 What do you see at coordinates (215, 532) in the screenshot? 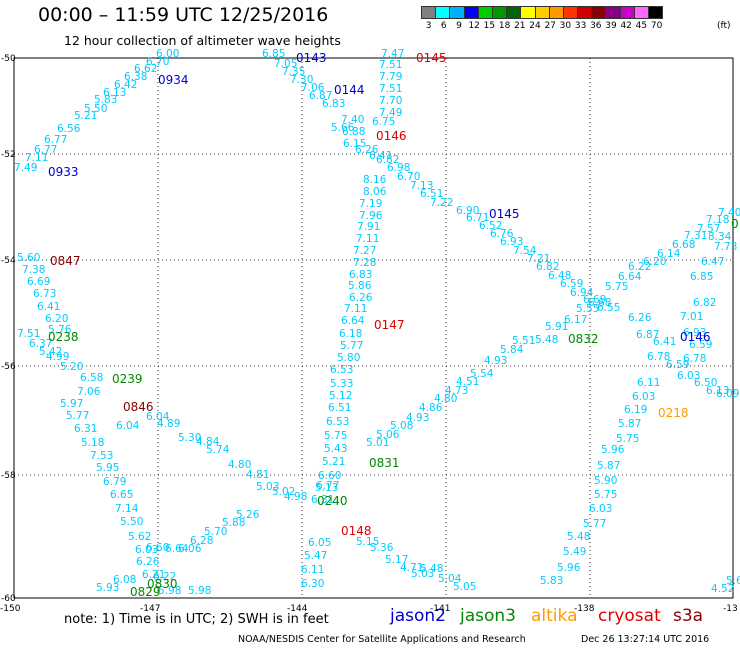
I see `wave-height-value: 5.70` at bounding box center [215, 532].